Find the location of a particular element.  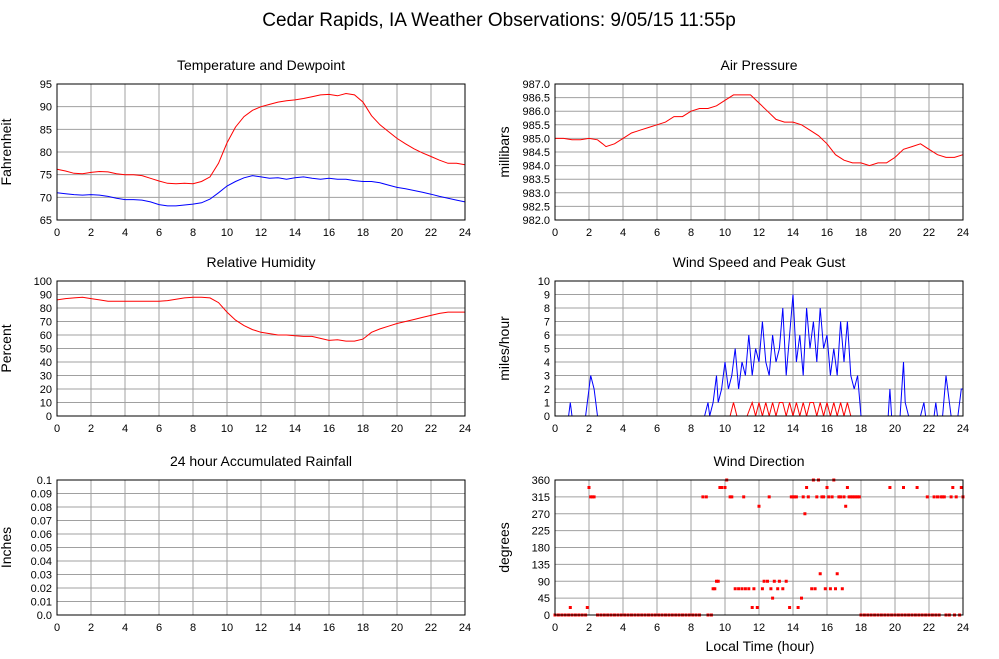

rain-y-tick-label: 0.03 is located at coordinates (41, 576).